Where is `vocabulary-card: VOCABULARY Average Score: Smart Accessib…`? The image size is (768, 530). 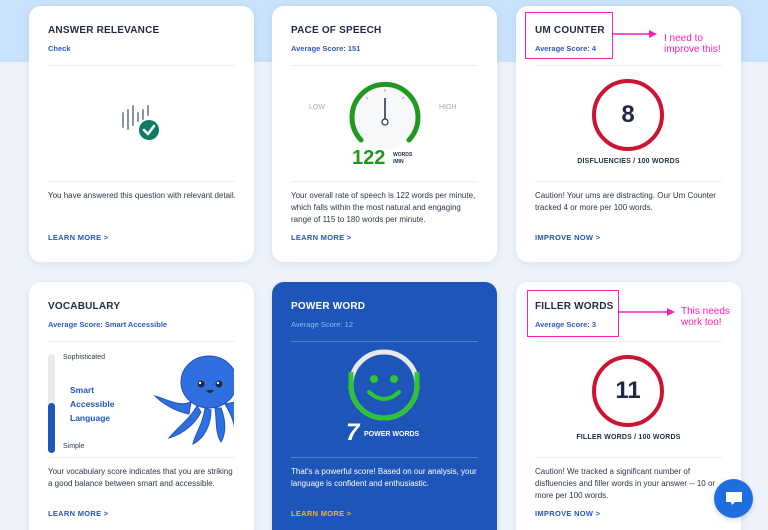
vocabulary-card: VOCABULARY Average Score: Smart Accessib… is located at coordinates (141, 406).